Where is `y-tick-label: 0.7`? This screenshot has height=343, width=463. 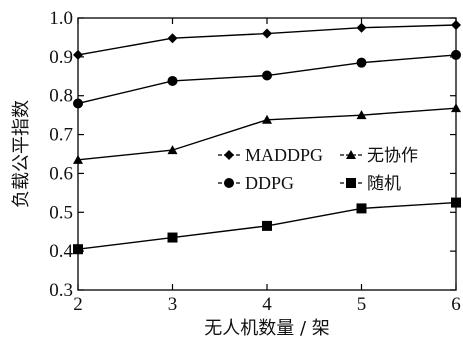 y-tick-label: 0.7 is located at coordinates (61, 135).